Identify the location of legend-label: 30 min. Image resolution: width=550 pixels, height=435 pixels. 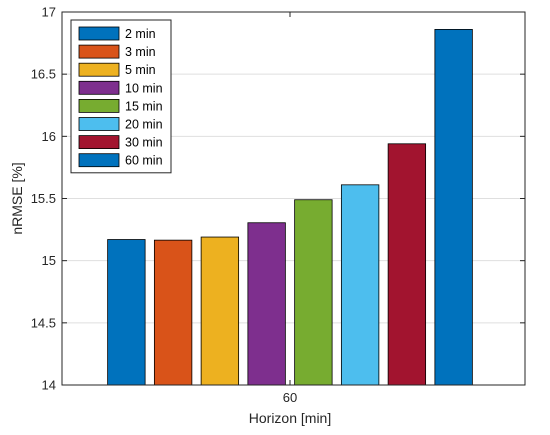
(144, 143).